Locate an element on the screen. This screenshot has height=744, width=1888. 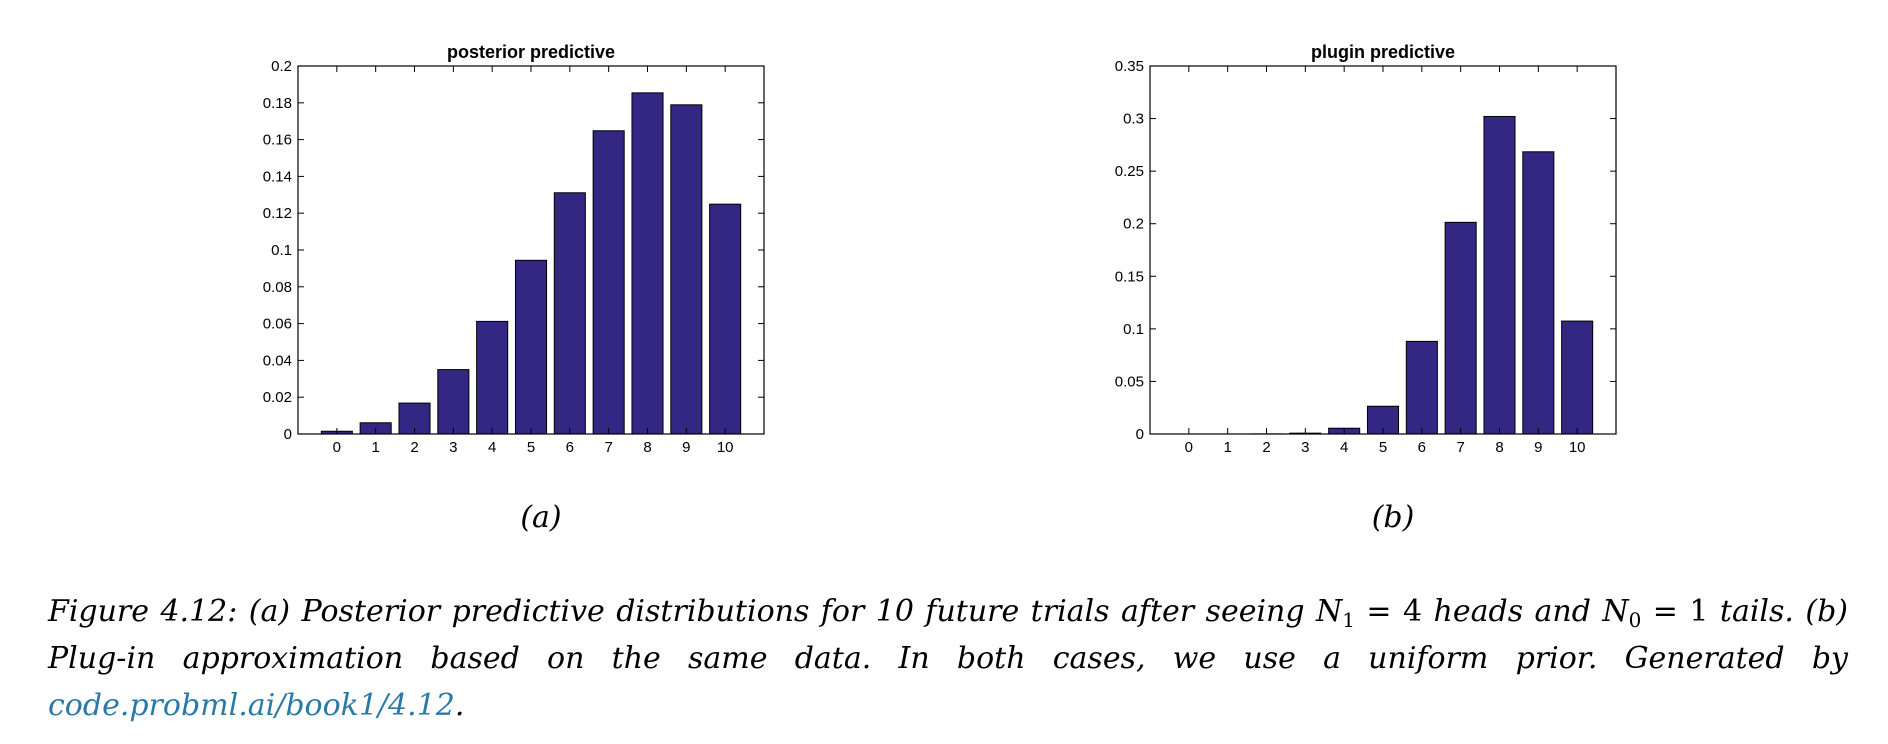
y-tick-label: 0.25 is located at coordinates (1129, 171).